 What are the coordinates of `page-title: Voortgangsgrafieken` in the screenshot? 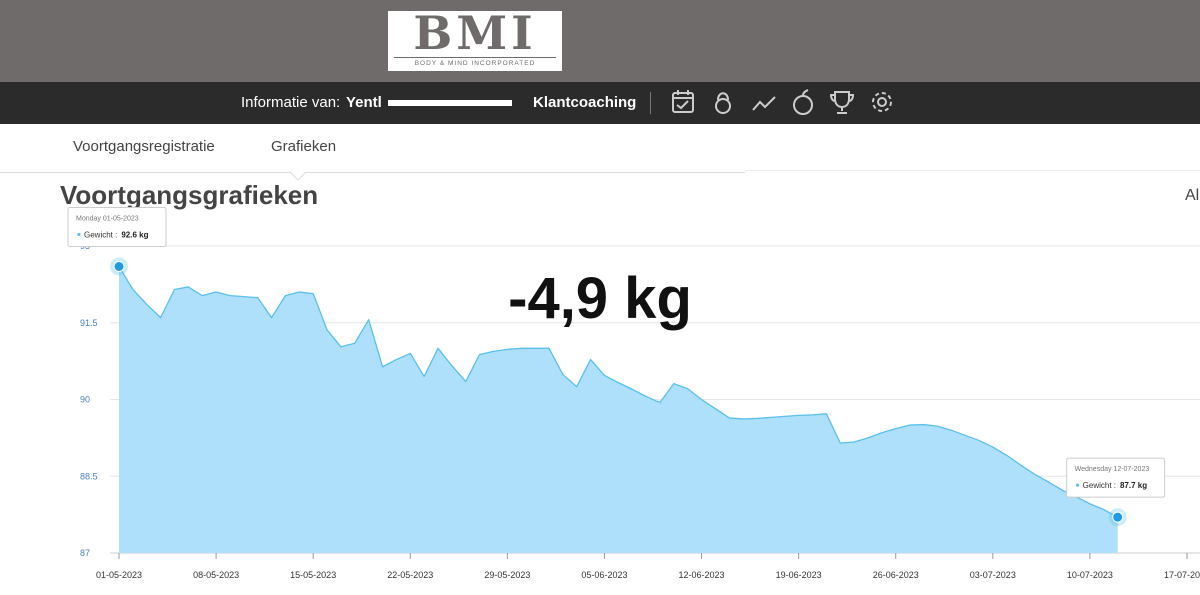 It's located at (189, 195).